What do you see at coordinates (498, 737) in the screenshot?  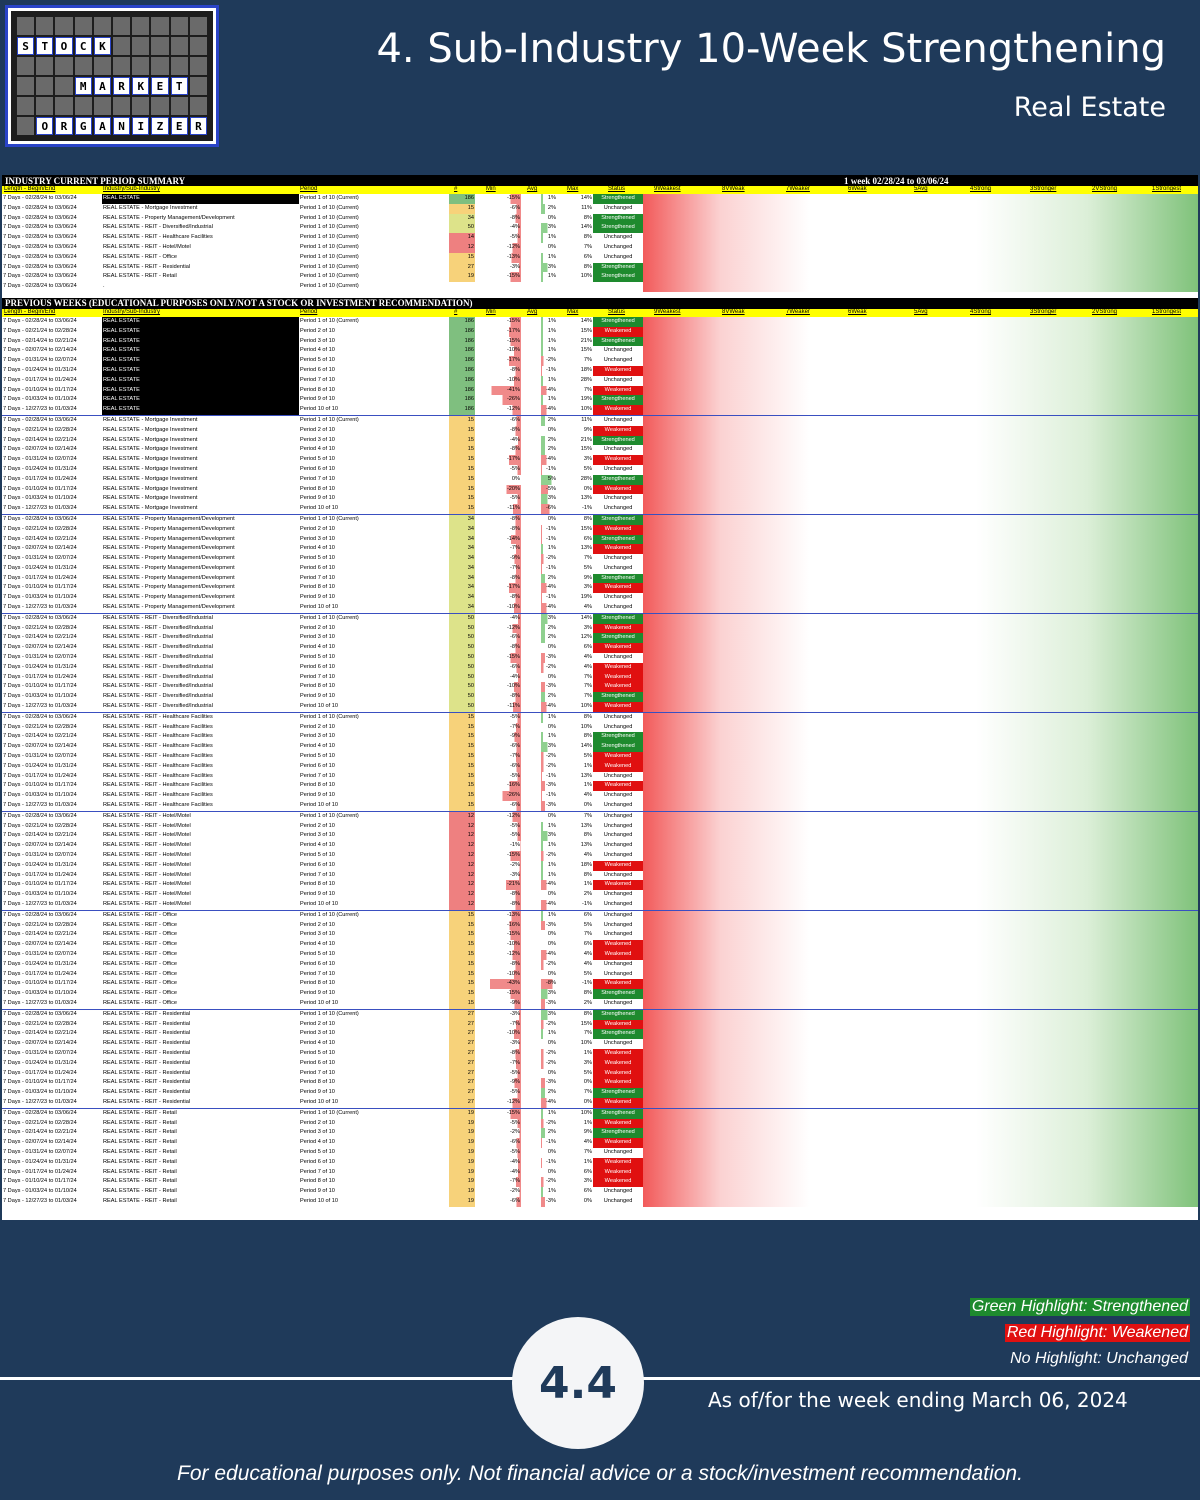 I see `min-cell: -9%` at bounding box center [498, 737].